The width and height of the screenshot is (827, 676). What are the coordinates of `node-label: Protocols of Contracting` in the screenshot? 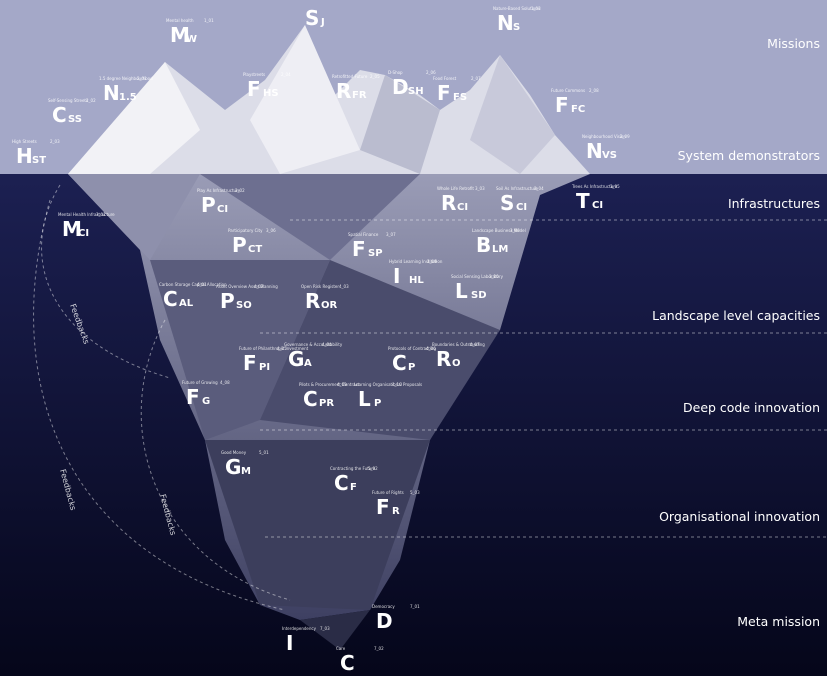 It's located at (412, 348).